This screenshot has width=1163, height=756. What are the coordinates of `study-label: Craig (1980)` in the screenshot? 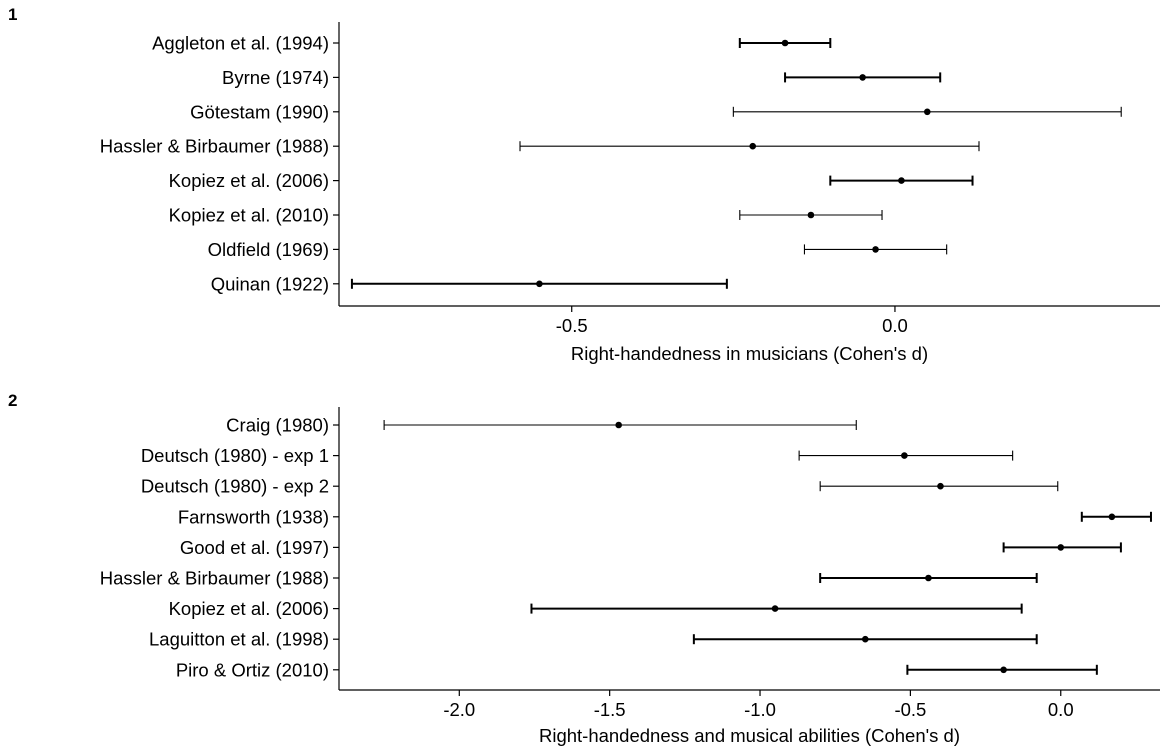 It's located at (277, 425).